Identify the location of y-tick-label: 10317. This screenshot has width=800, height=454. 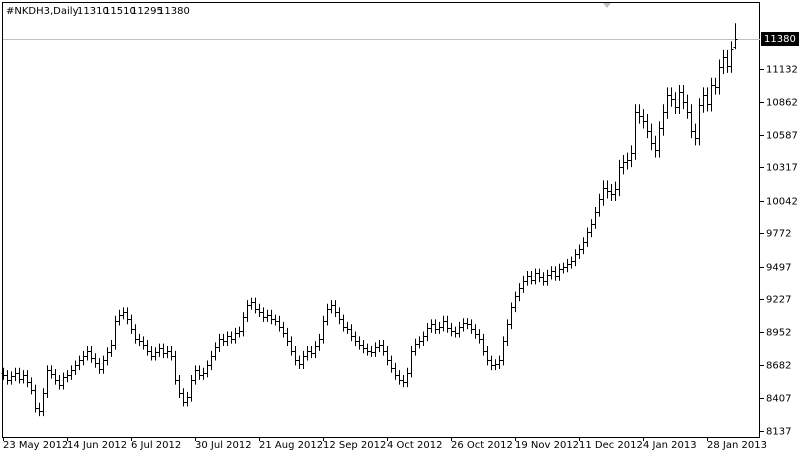
(782, 168).